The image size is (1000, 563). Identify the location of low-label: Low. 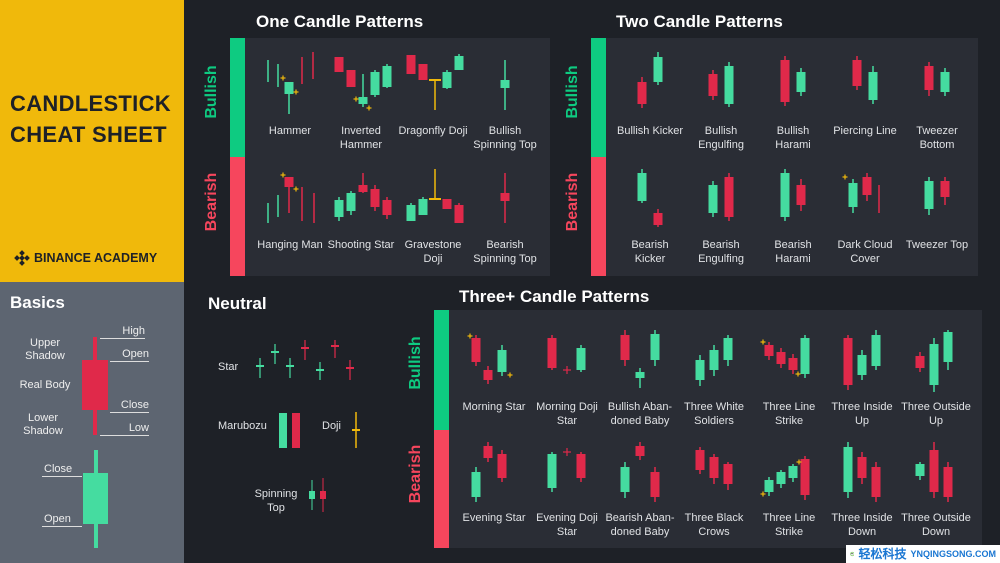
(124, 429).